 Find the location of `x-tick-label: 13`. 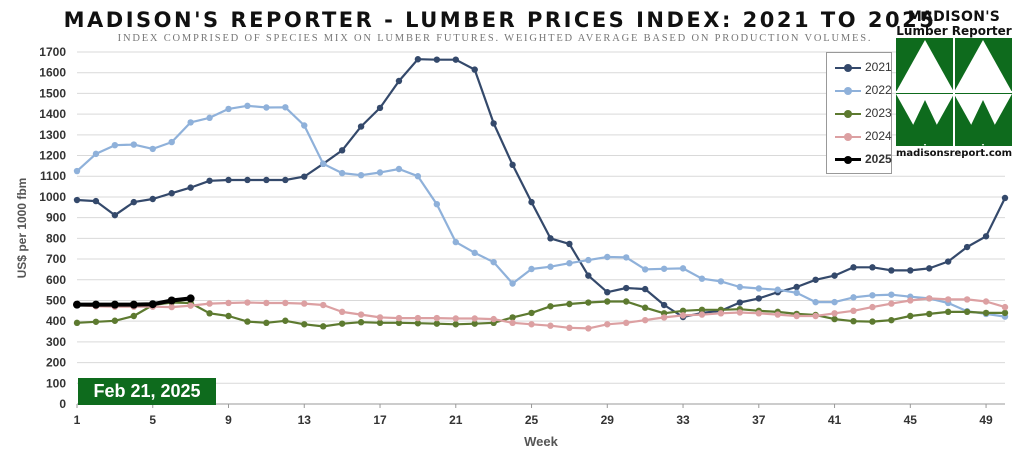

x-tick-label: 13 is located at coordinates (305, 420).